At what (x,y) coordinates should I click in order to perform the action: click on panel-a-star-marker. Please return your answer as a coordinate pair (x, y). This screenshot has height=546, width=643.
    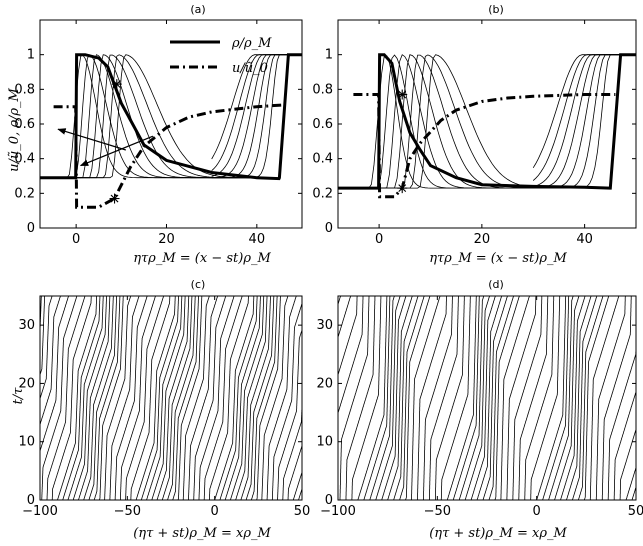
    Looking at the image, I should click on (116, 84).